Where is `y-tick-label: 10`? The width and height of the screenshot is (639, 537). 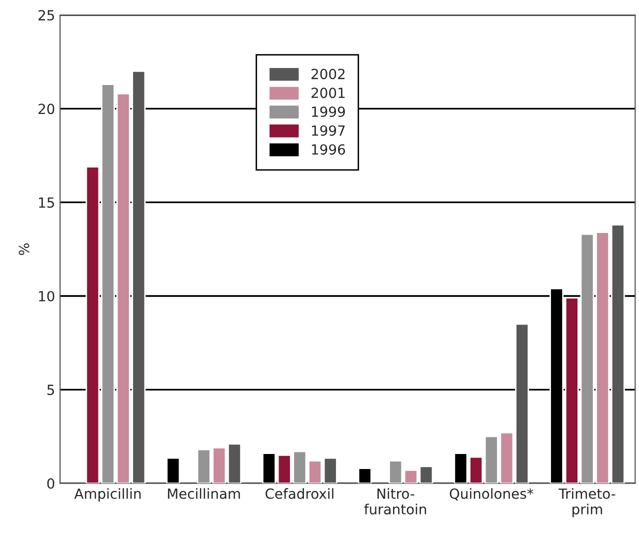
y-tick-label: 10 is located at coordinates (46, 296).